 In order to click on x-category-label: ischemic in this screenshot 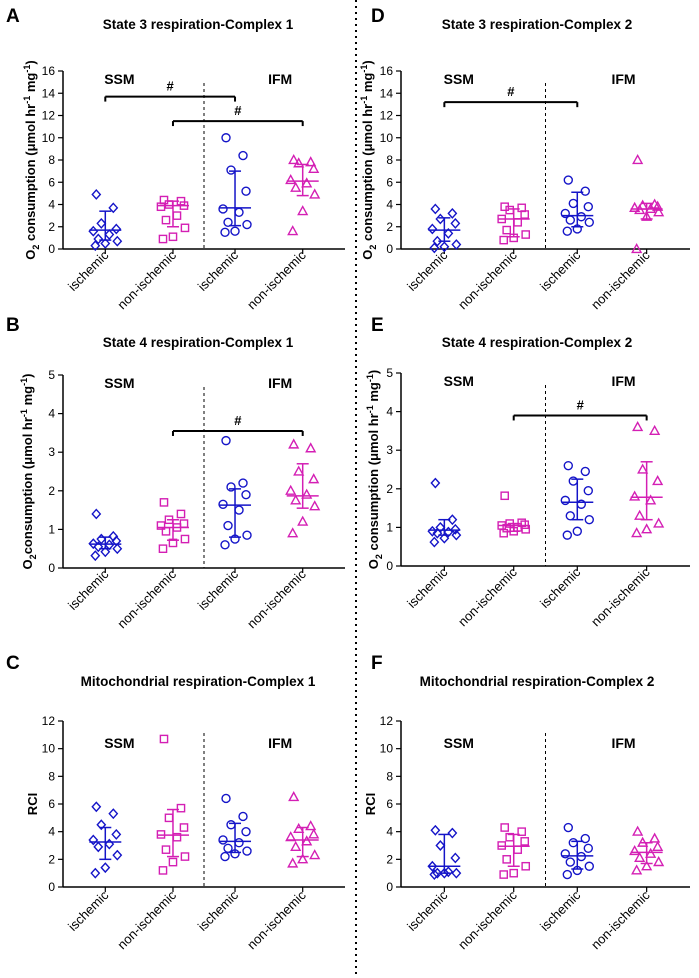, I will do `click(427, 910)`.